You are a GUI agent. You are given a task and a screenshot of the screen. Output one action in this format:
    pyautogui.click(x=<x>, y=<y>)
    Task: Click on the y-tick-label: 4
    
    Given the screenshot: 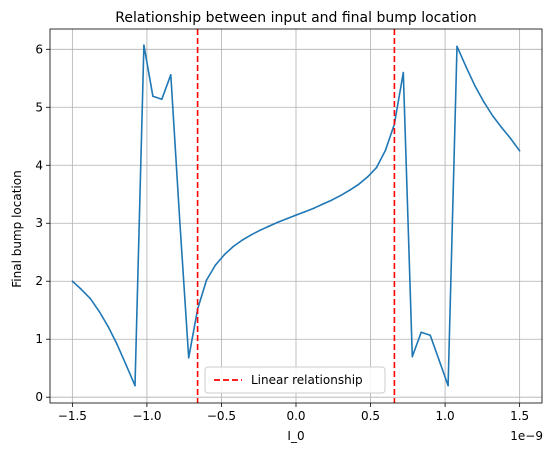 What is the action you would take?
    pyautogui.click(x=39, y=165)
    